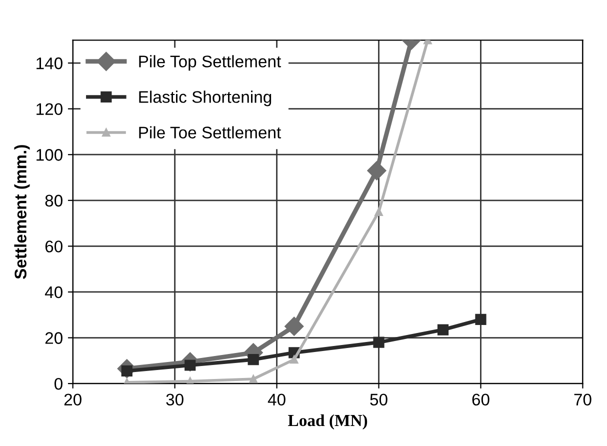  I want to click on y-tick-label: 60, so click(53, 246).